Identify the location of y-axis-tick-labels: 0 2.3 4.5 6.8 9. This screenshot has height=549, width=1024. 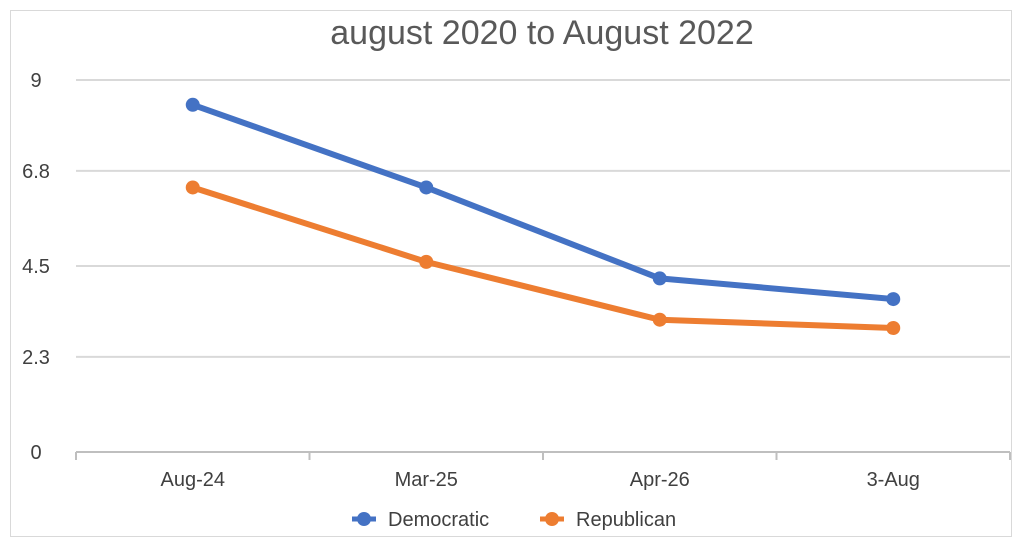
(36, 267).